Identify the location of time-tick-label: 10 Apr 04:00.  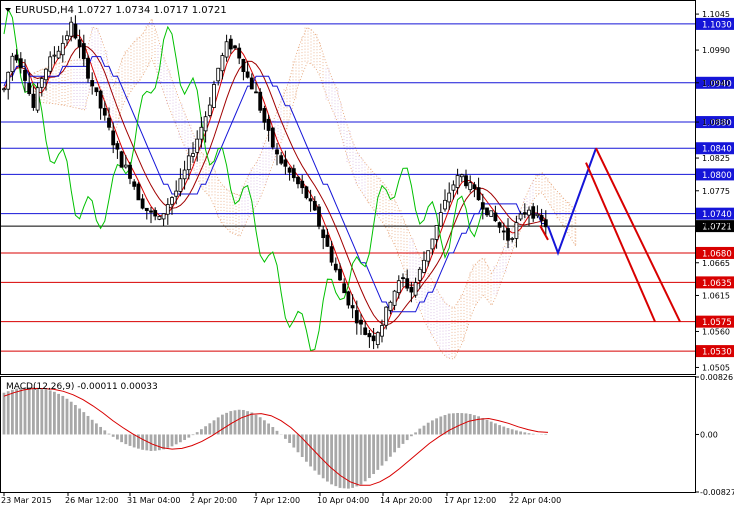
(343, 500).